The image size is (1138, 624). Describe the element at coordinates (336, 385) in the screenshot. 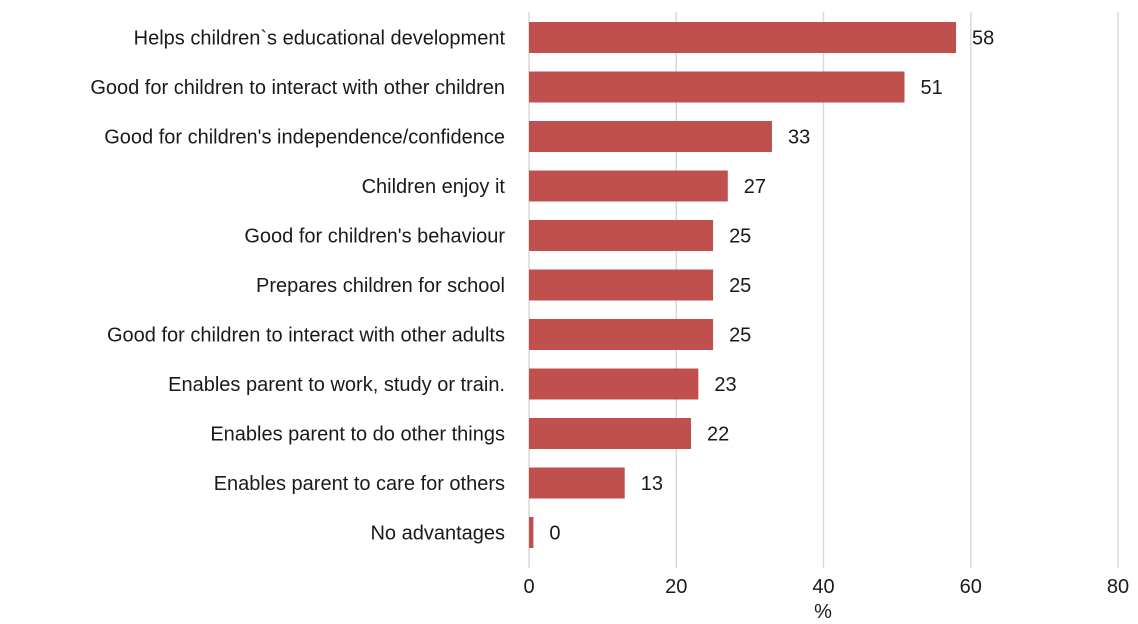

I see `category-label: Enables parent to work, study or train.` at that location.